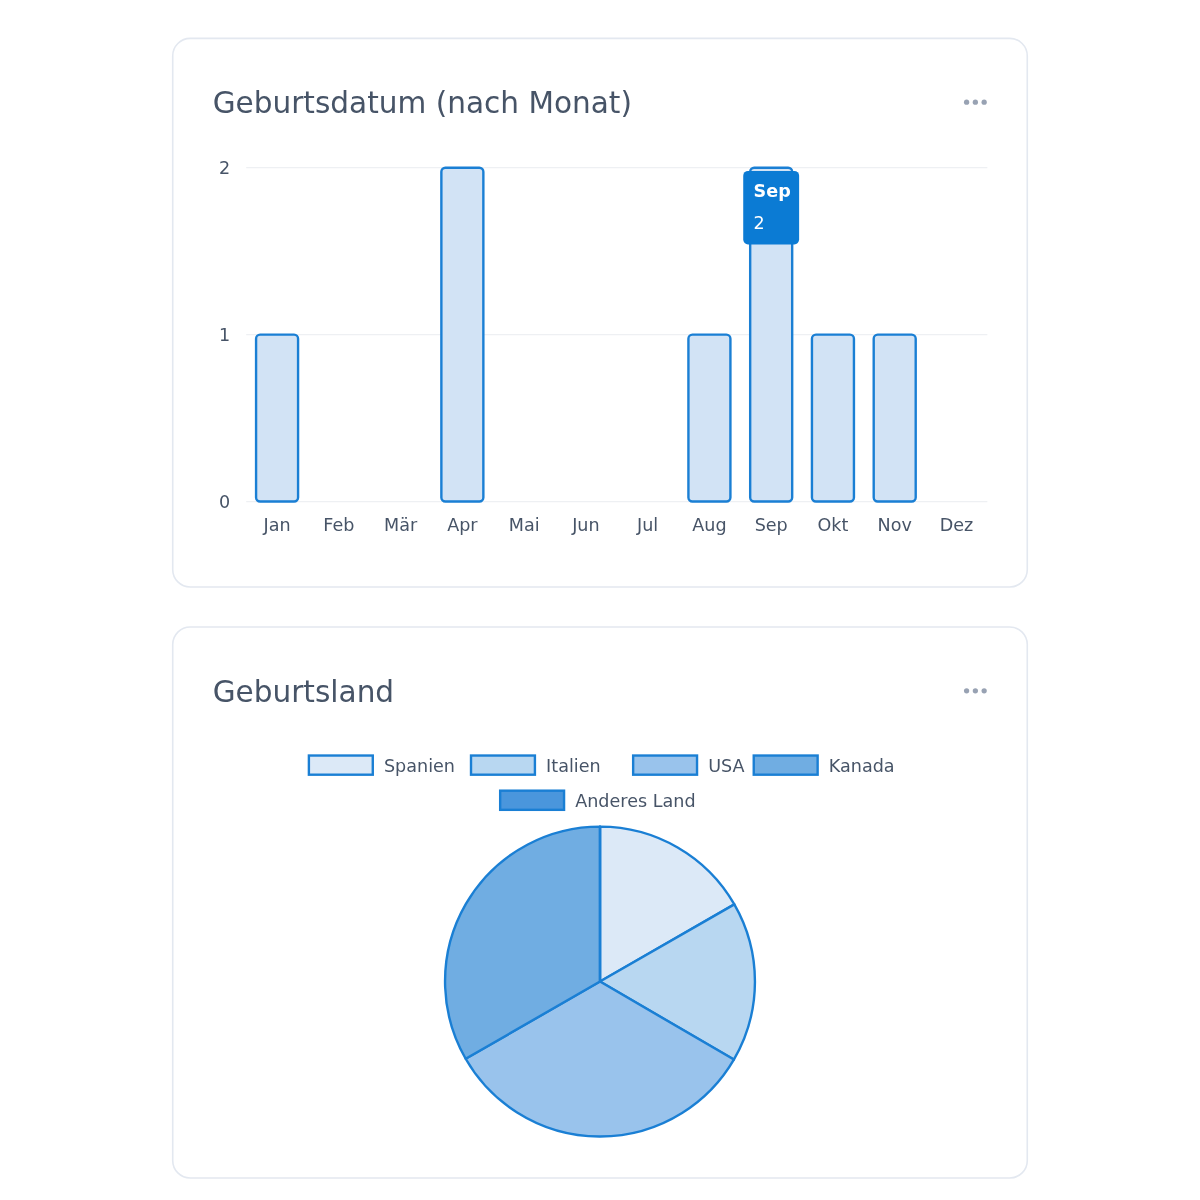 This screenshot has width=1200, height=1200. Describe the element at coordinates (303, 692) in the screenshot. I see `chart-title: Geburtsland` at that location.